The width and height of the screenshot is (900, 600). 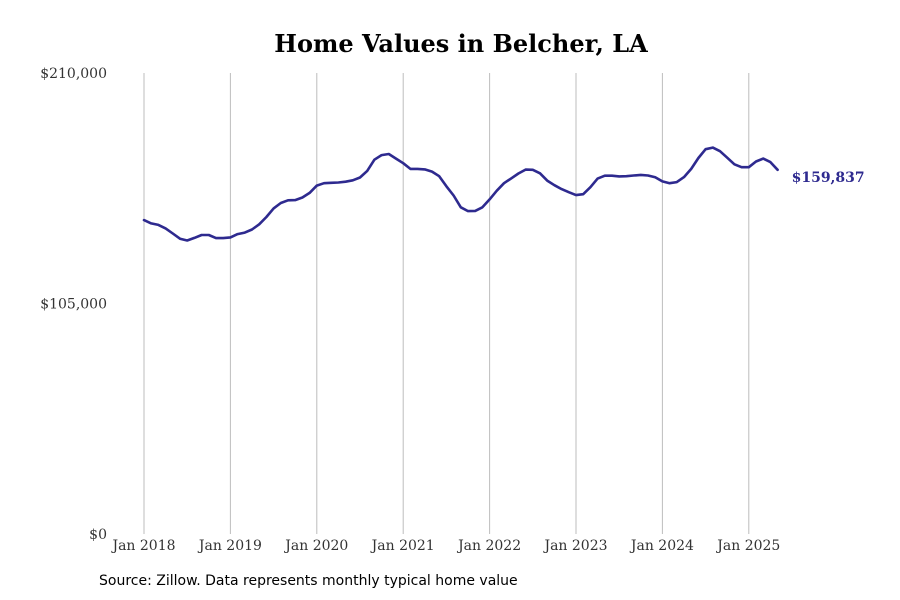 What do you see at coordinates (747, 546) in the screenshot?
I see `x-tick-label: Jan 2025` at bounding box center [747, 546].